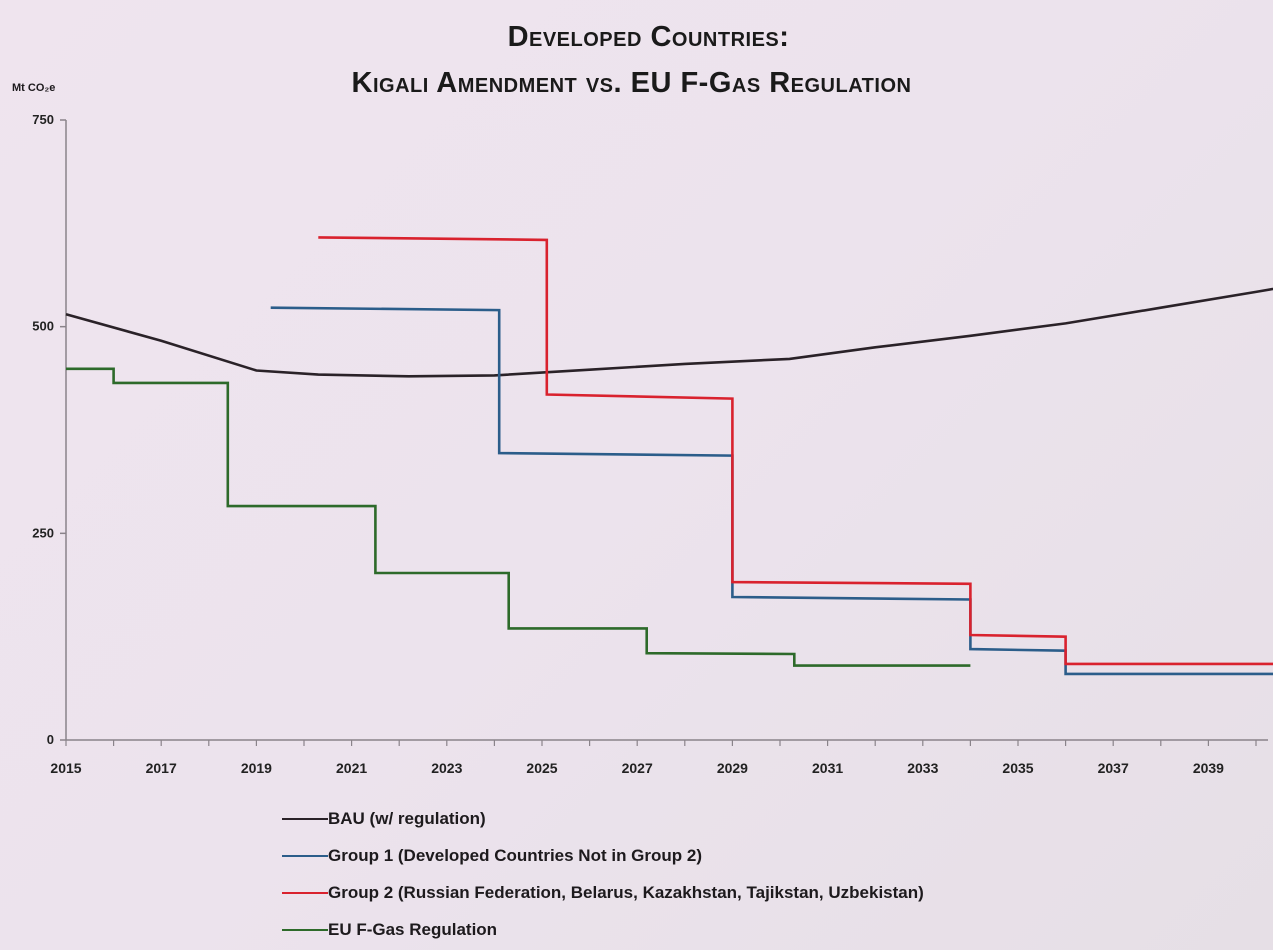 This screenshot has height=950, width=1273. I want to click on x-tick-label: 2029, so click(732, 768).